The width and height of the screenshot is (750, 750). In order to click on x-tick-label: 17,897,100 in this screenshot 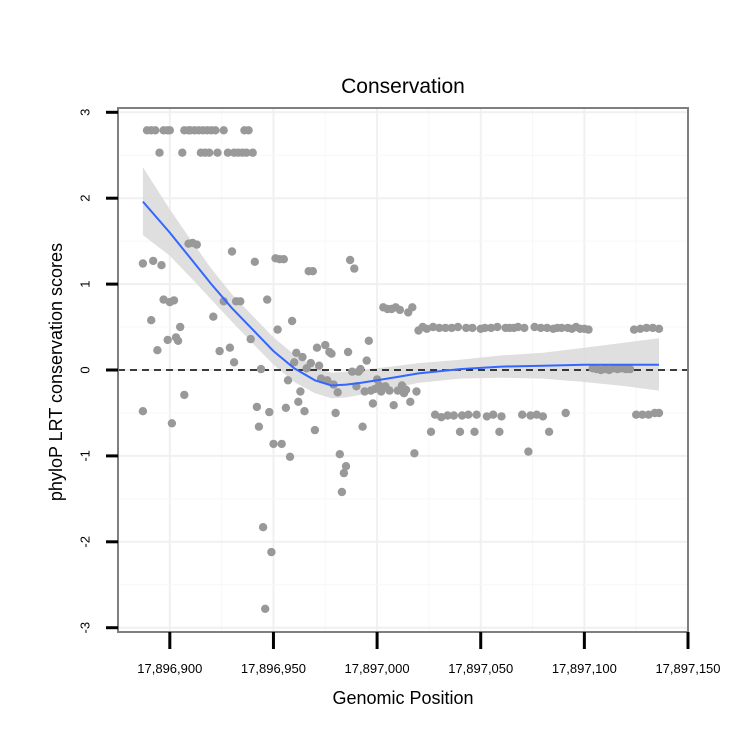, I will do `click(584, 668)`.